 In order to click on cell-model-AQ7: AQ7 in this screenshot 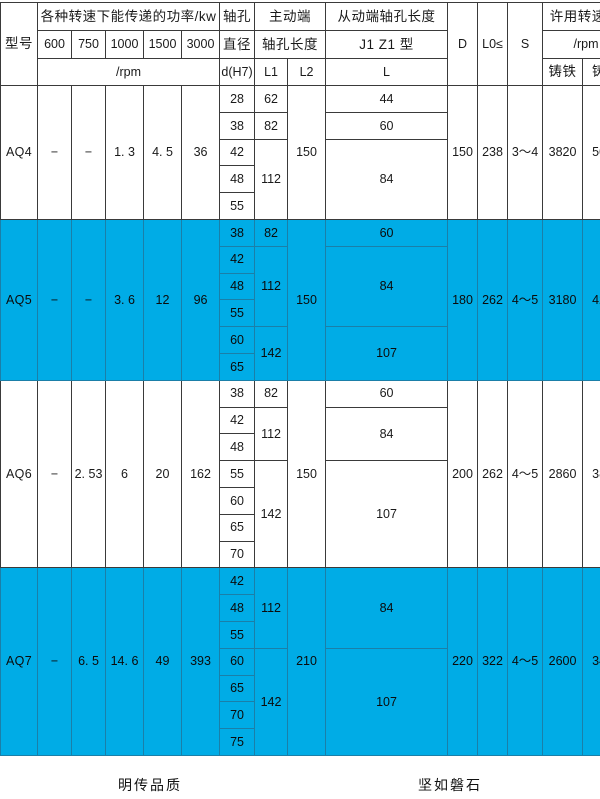, I will do `click(19, 661)`.